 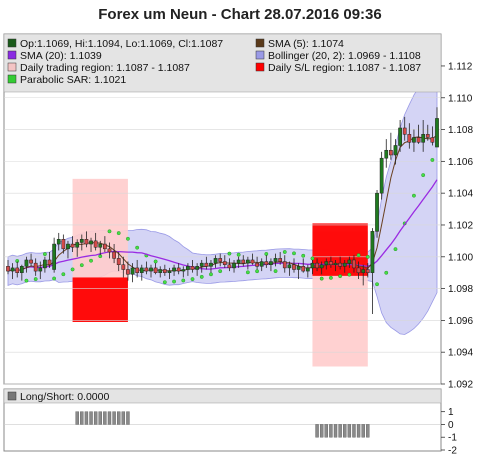 What do you see at coordinates (222, 424) in the screenshot?
I see `sub-chart-content` at bounding box center [222, 424].